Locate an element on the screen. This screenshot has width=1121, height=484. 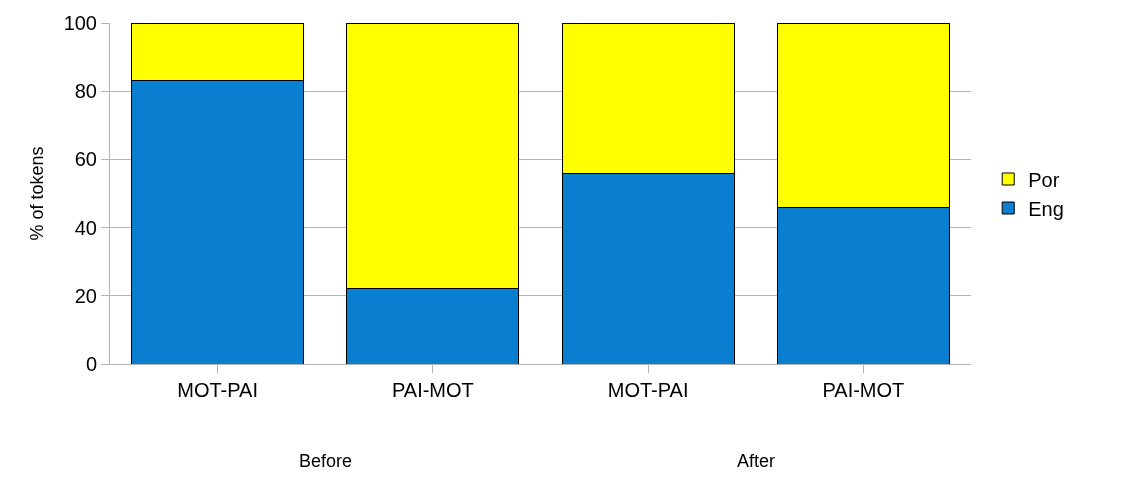
text: Before is located at coordinates (326, 461).